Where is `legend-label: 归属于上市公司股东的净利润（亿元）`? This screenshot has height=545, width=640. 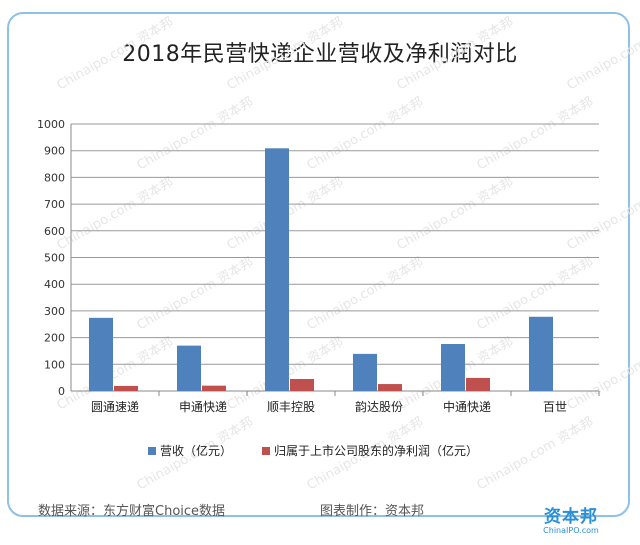 legend-label: 归属于上市公司股东的净利润（亿元） is located at coordinates (376, 450).